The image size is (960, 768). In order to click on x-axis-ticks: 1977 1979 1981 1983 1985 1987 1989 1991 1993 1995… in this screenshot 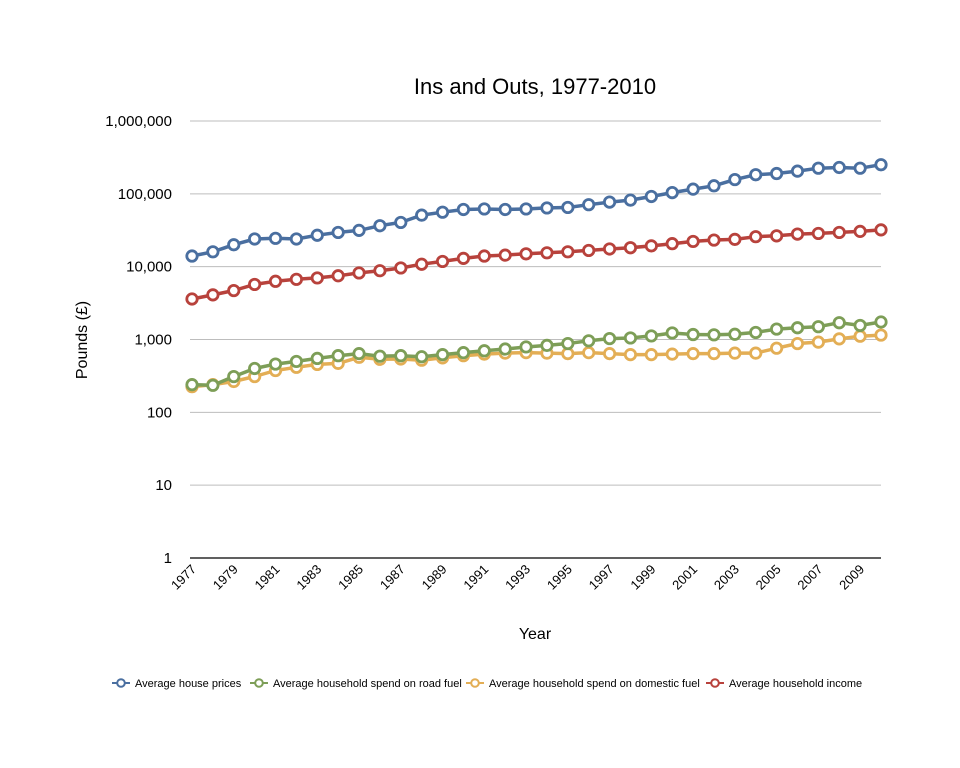, I will do `click(517, 577)`.